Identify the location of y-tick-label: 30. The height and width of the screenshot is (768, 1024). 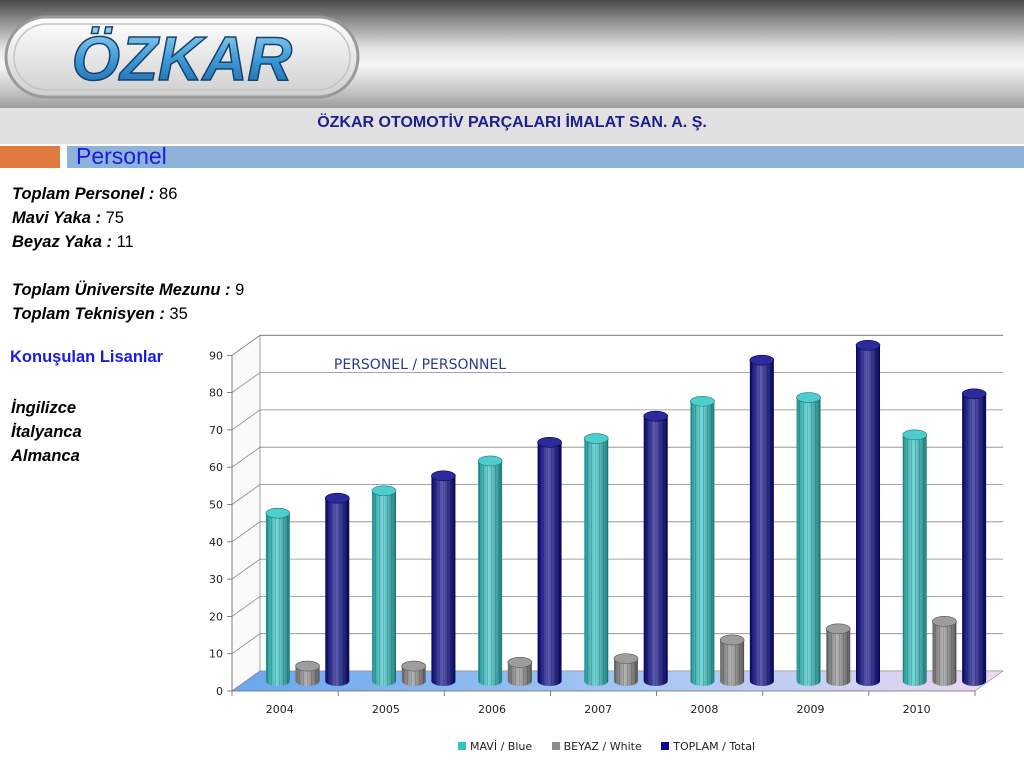
(216, 579).